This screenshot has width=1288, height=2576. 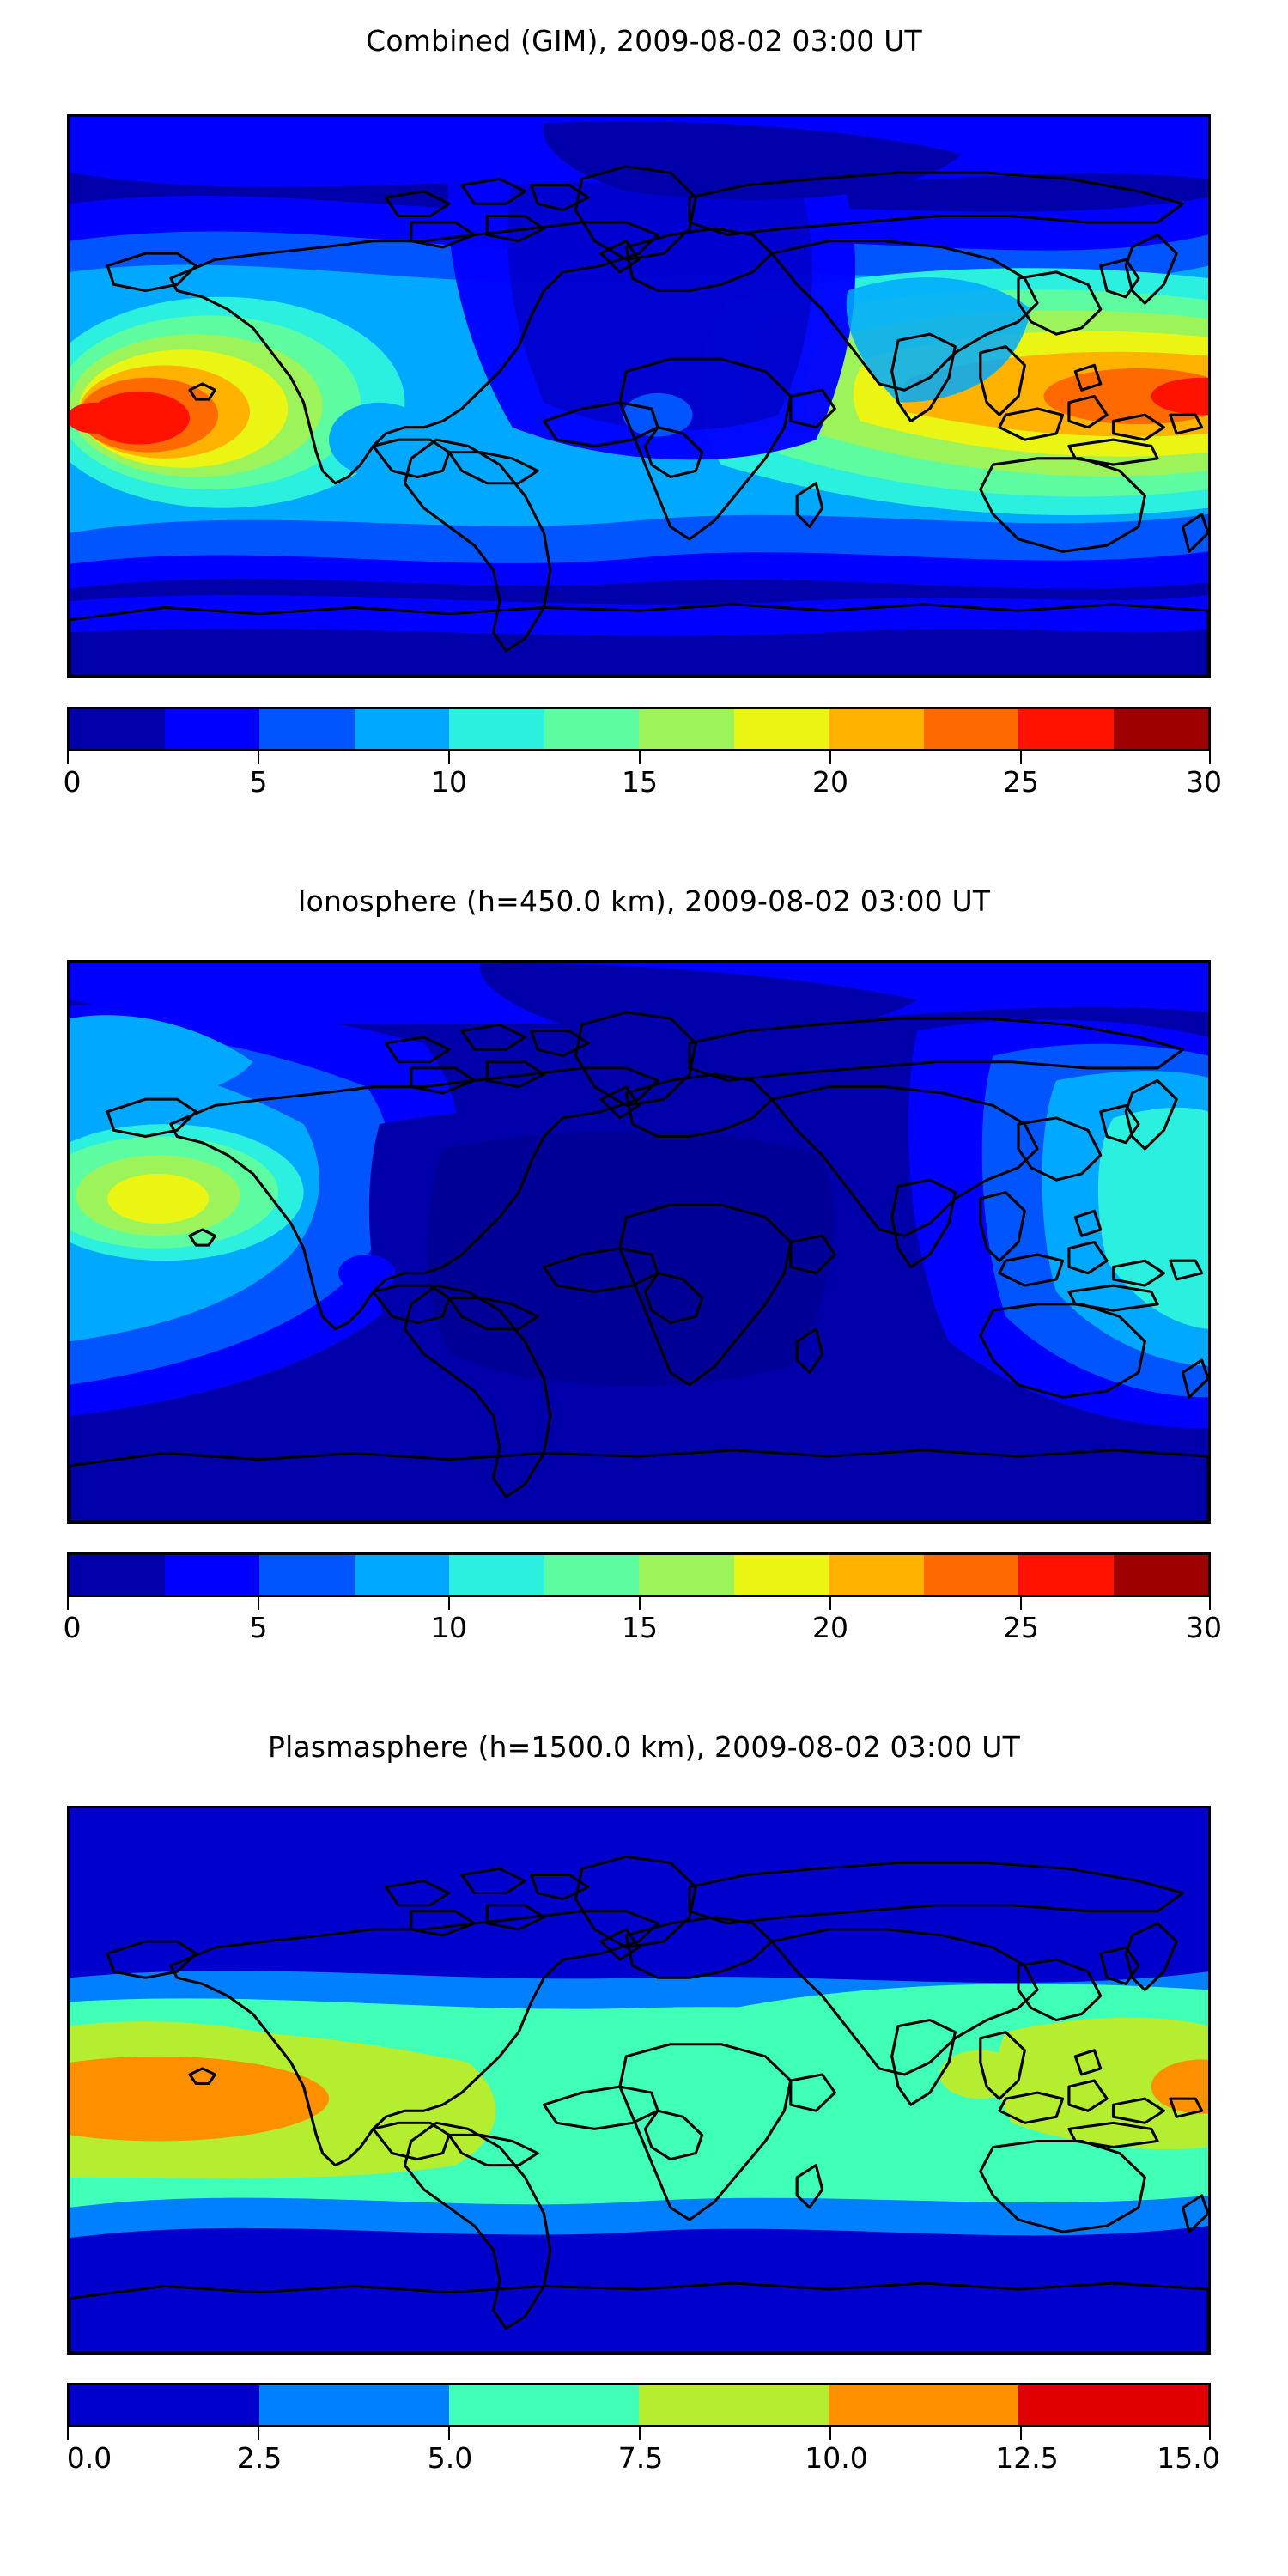 I want to click on colorbar-plasmasphere-labels: 0.0 2.5 5.0 7.5 10.0 12.5 15.0, so click(x=643, y=2460).